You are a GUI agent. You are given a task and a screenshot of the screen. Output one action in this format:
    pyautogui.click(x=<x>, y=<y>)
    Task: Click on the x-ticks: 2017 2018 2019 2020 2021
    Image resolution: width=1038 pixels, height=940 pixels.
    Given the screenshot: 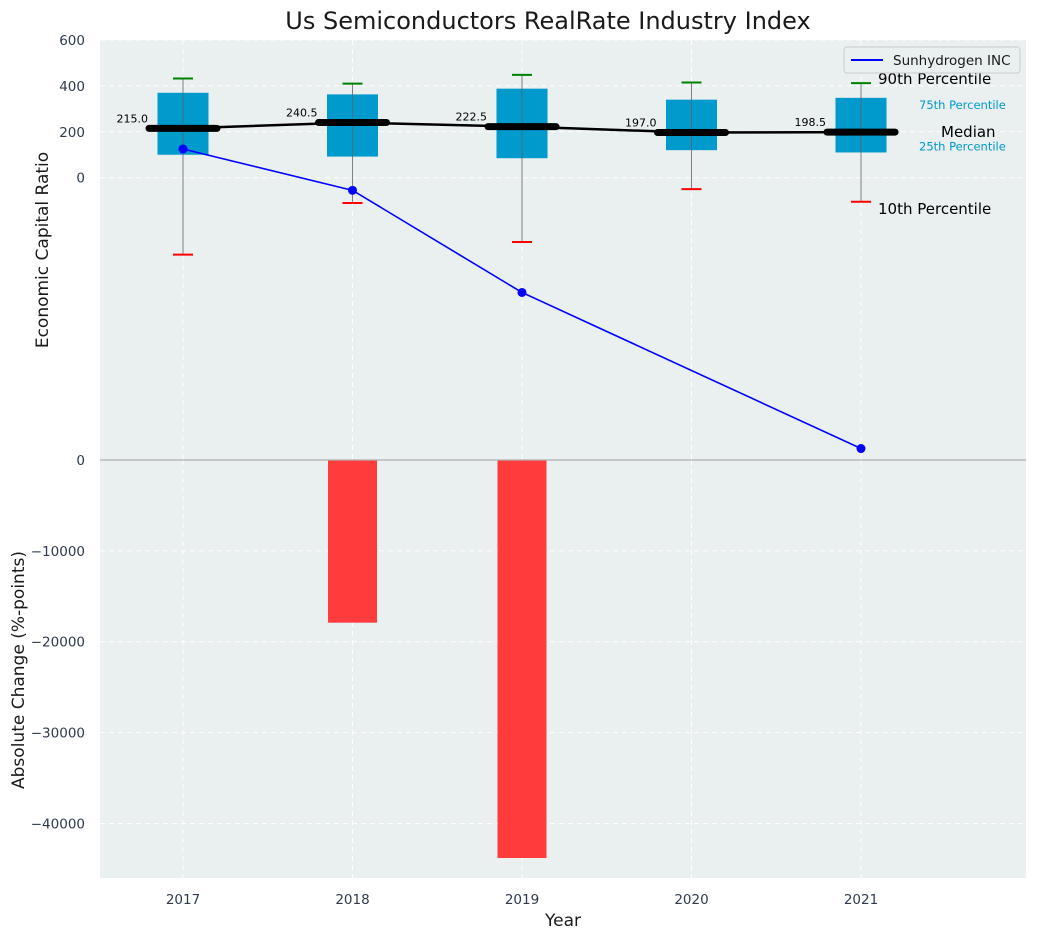 What is the action you would take?
    pyautogui.click(x=522, y=900)
    